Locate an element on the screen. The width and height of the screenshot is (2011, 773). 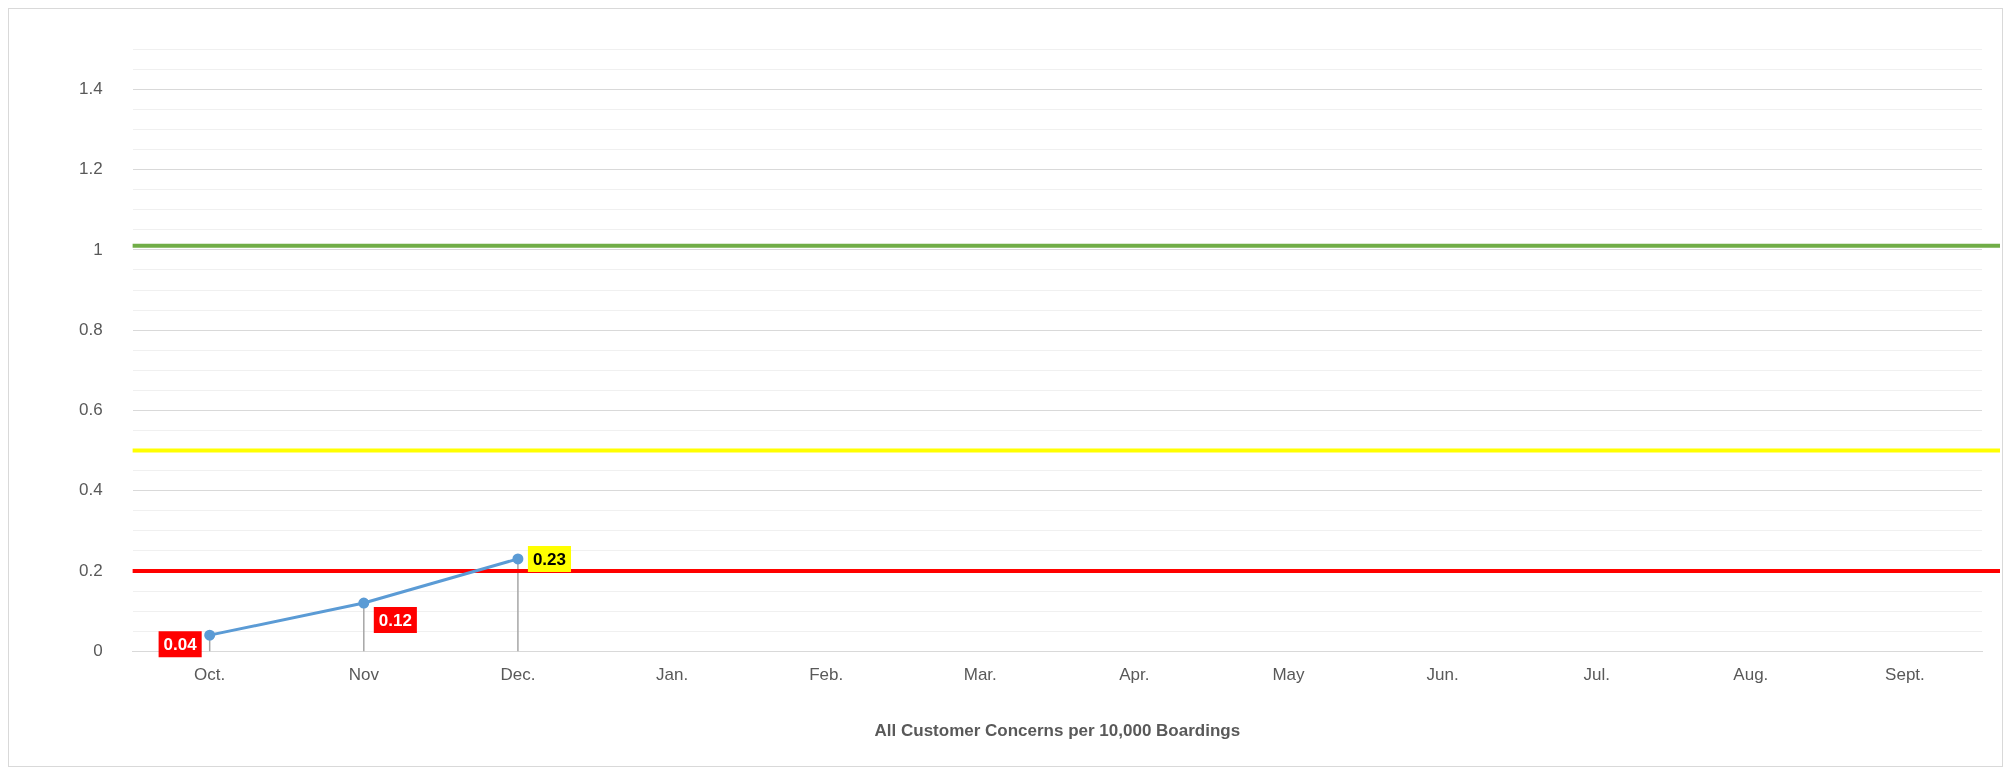
y-tick-label: 1.4 is located at coordinates (90, 89).